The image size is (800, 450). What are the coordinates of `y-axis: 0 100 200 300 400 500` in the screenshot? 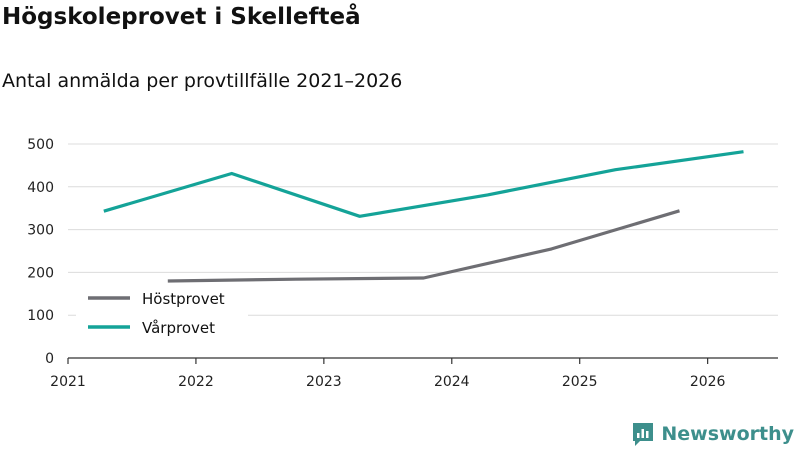 It's located at (40, 252).